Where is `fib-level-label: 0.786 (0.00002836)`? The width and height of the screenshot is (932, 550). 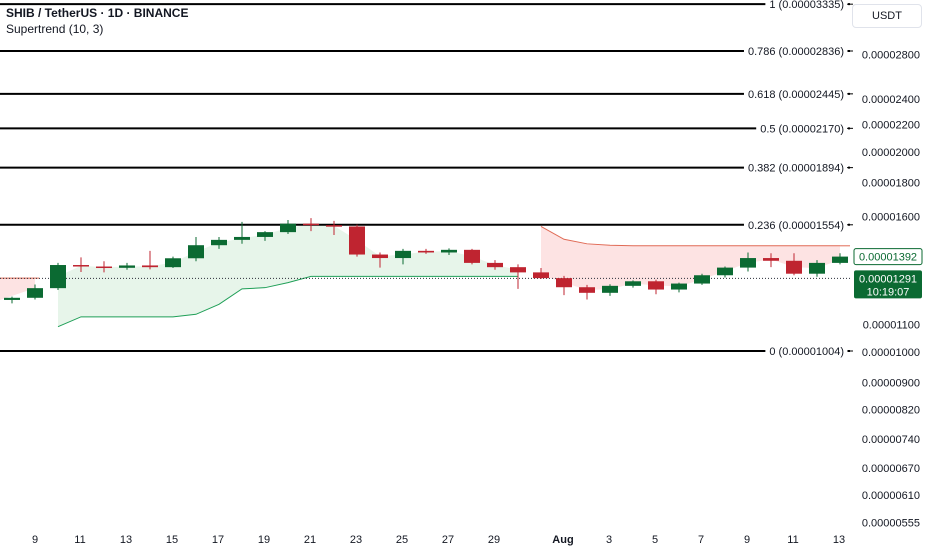
fib-level-label: 0.786 (0.00002836) is located at coordinates (796, 52).